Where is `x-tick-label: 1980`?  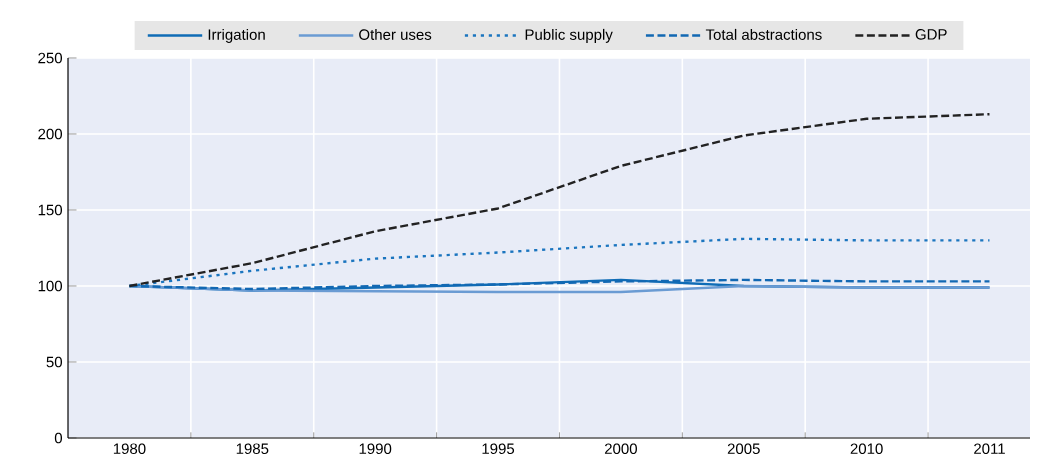 x-tick-label: 1980 is located at coordinates (129, 449).